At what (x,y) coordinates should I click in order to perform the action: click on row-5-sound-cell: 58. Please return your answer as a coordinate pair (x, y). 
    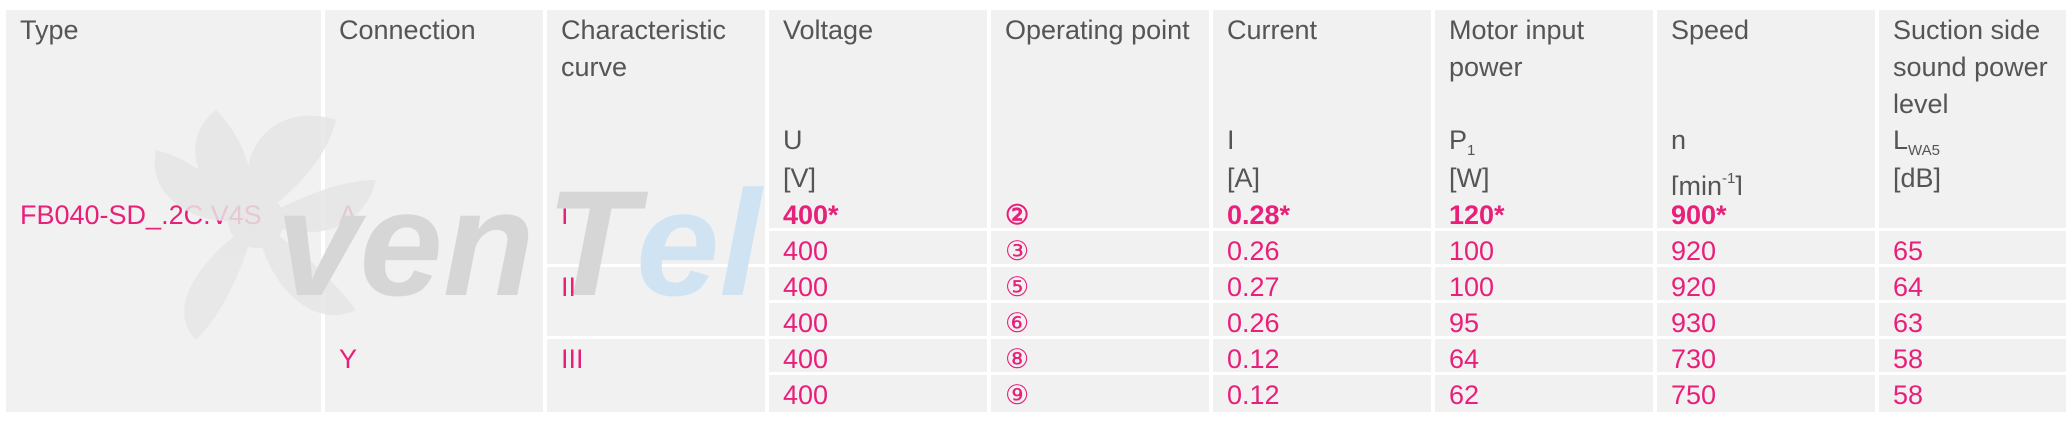
    Looking at the image, I should click on (1972, 357).